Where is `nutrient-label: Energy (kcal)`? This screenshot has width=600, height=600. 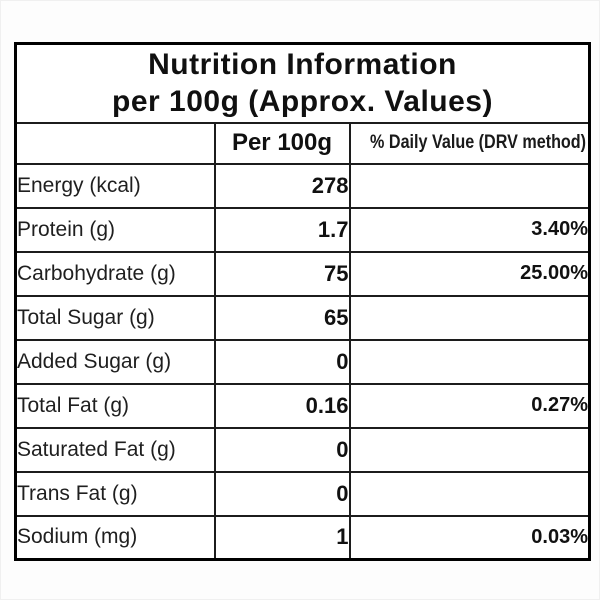 nutrient-label: Energy (kcal) is located at coordinates (115, 185).